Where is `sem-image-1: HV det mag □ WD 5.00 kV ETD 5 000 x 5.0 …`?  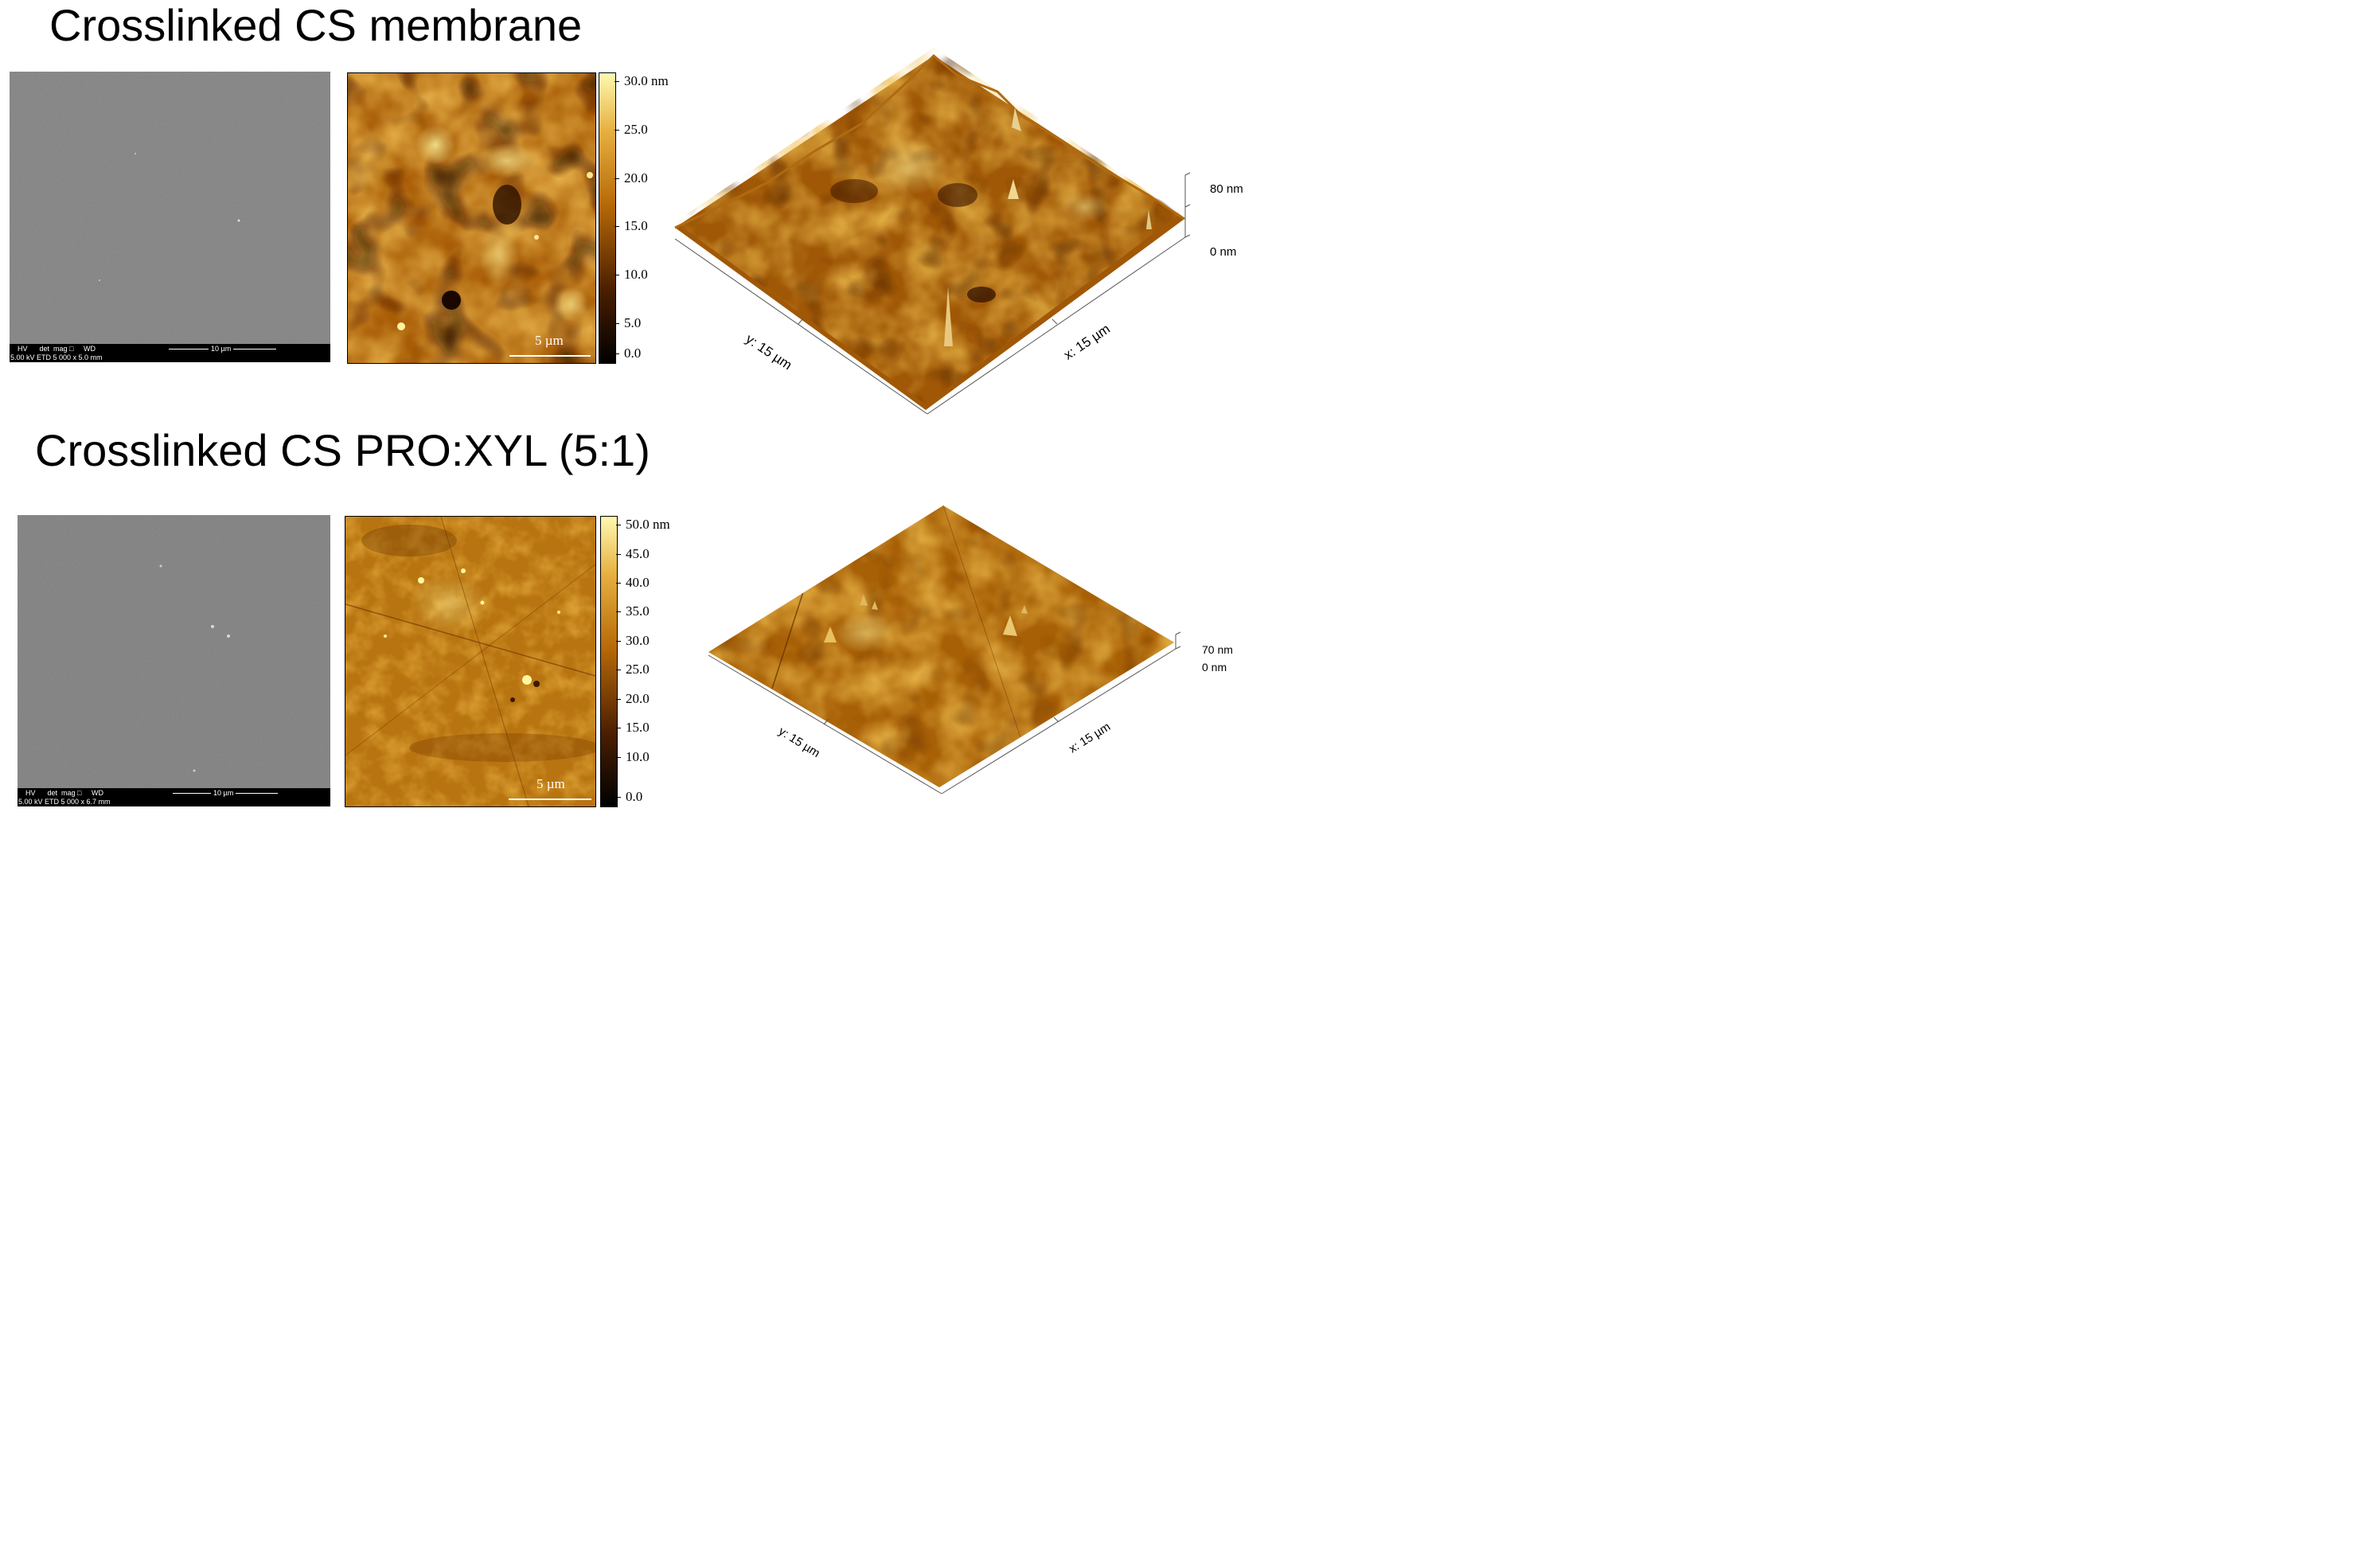 sem-image-1: HV det mag □ WD 5.00 kV ETD 5 000 x 5.0 … is located at coordinates (170, 217).